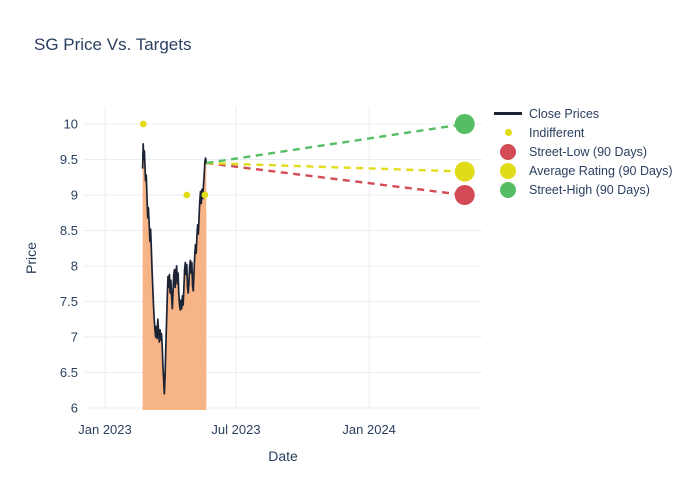  What do you see at coordinates (464, 124) in the screenshot?
I see `target-marker-street-high-days` at bounding box center [464, 124].